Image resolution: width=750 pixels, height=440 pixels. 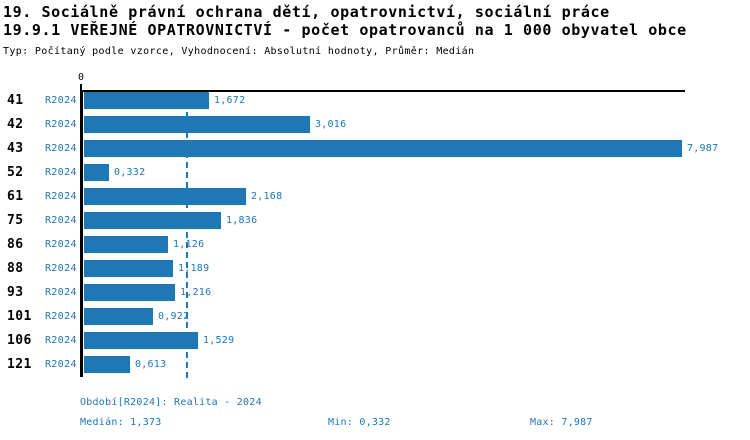 I want to click on y-axis-line, so click(x=81, y=233).